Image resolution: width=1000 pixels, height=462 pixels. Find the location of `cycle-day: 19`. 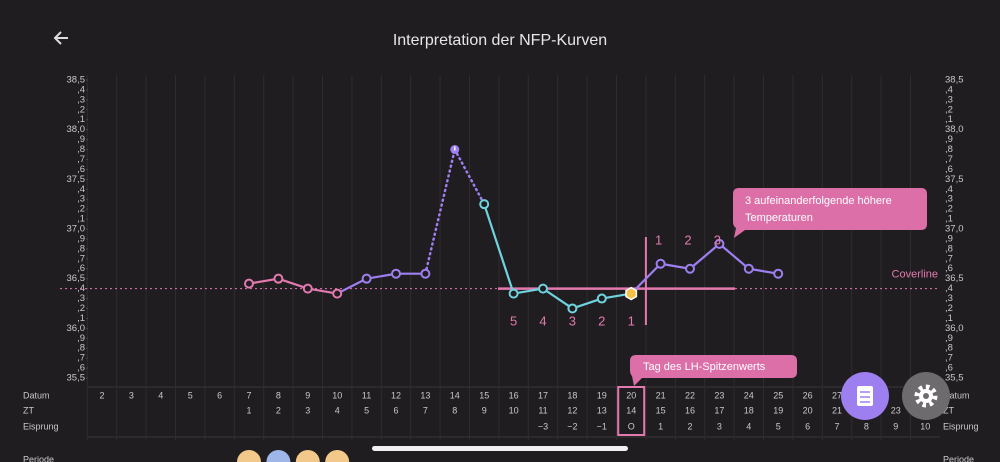

cycle-day: 19 is located at coordinates (778, 410).